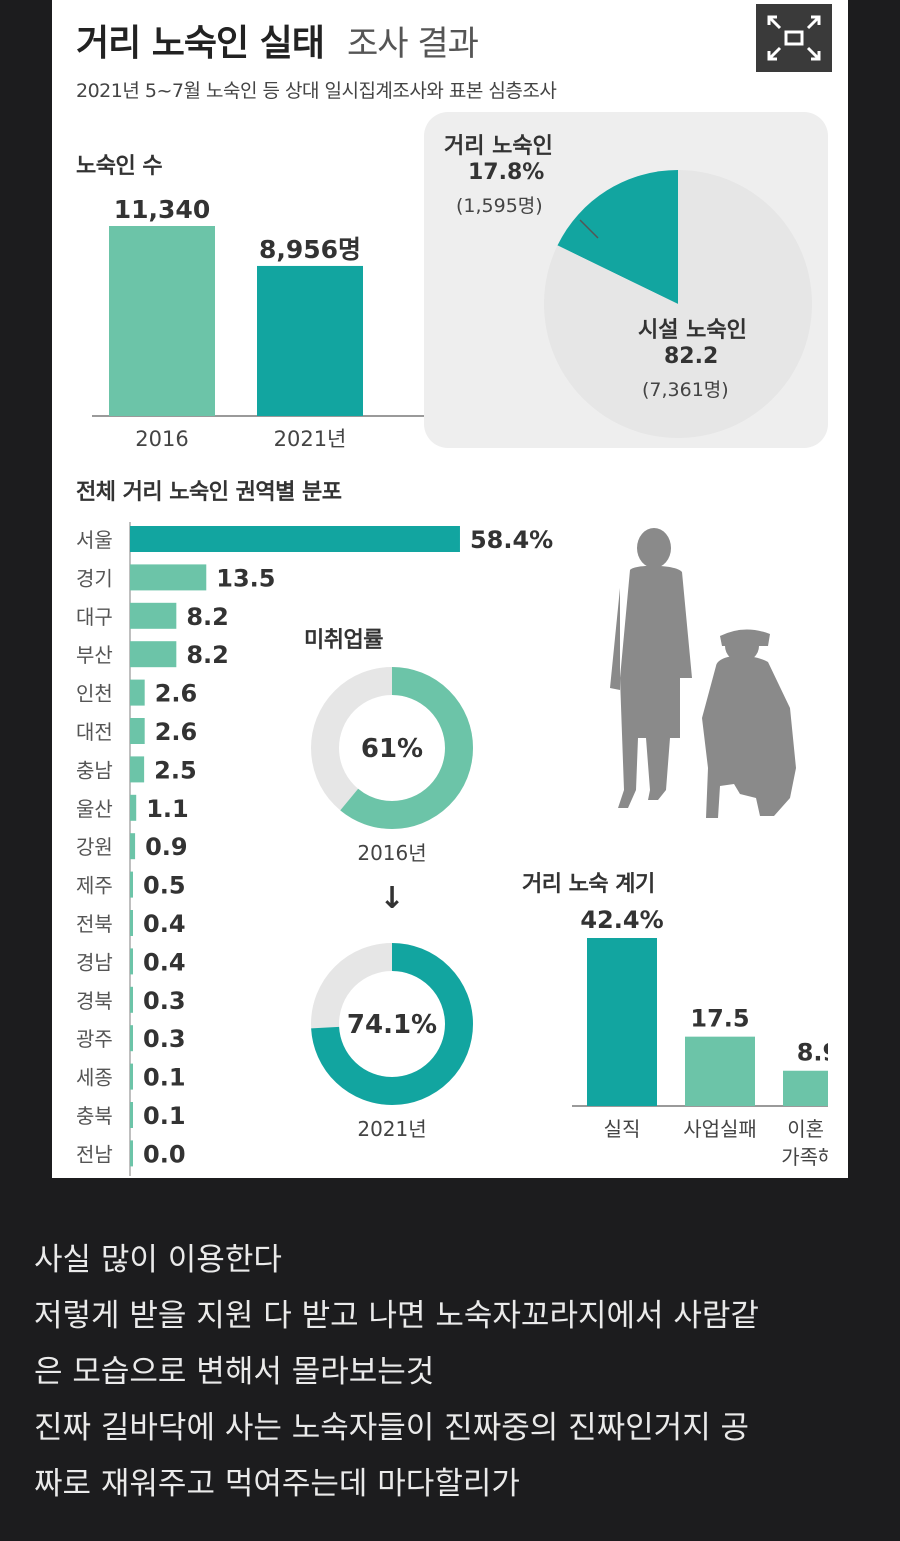  What do you see at coordinates (499, 206) in the screenshot?
I see `pie-count-street: (1,595명)` at bounding box center [499, 206].